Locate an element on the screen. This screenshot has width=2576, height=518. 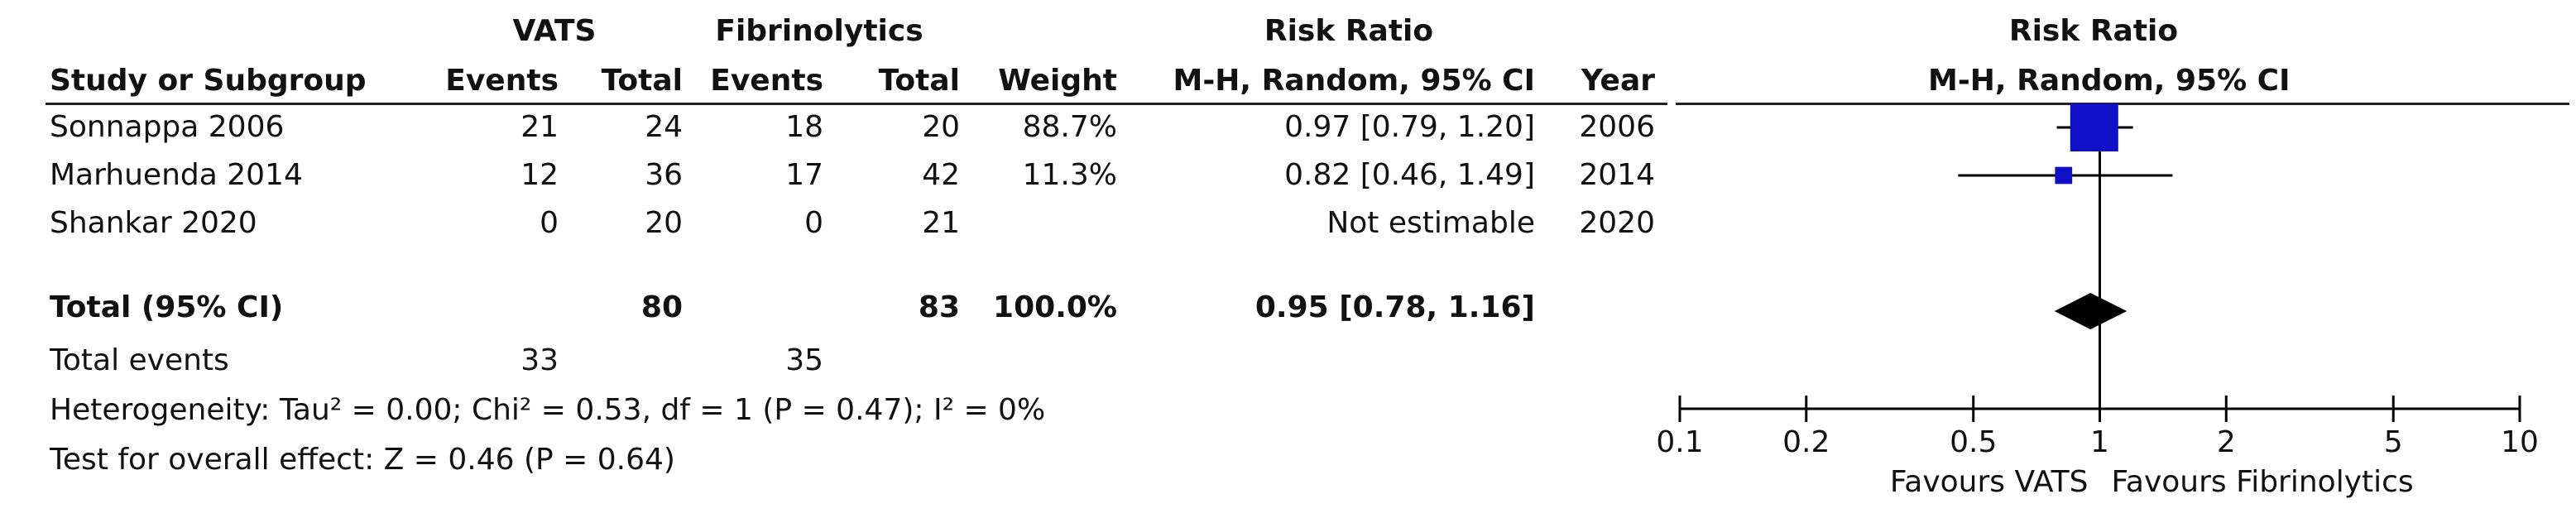
year-value: 2020 is located at coordinates (1617, 223).